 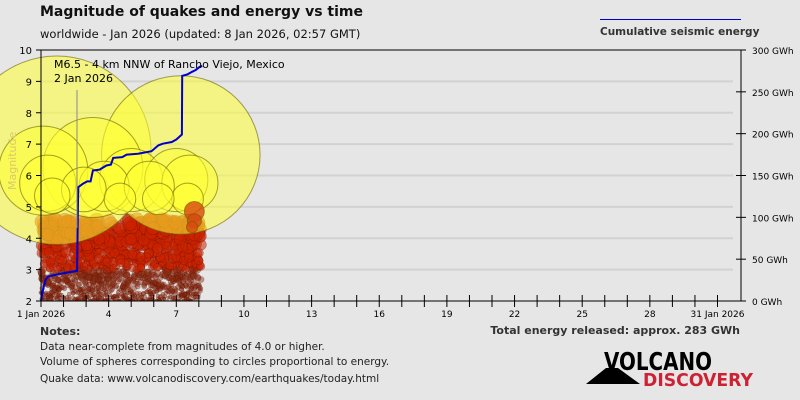 What do you see at coordinates (29, 271) in the screenshot?
I see `y-tick-label: 3` at bounding box center [29, 271].